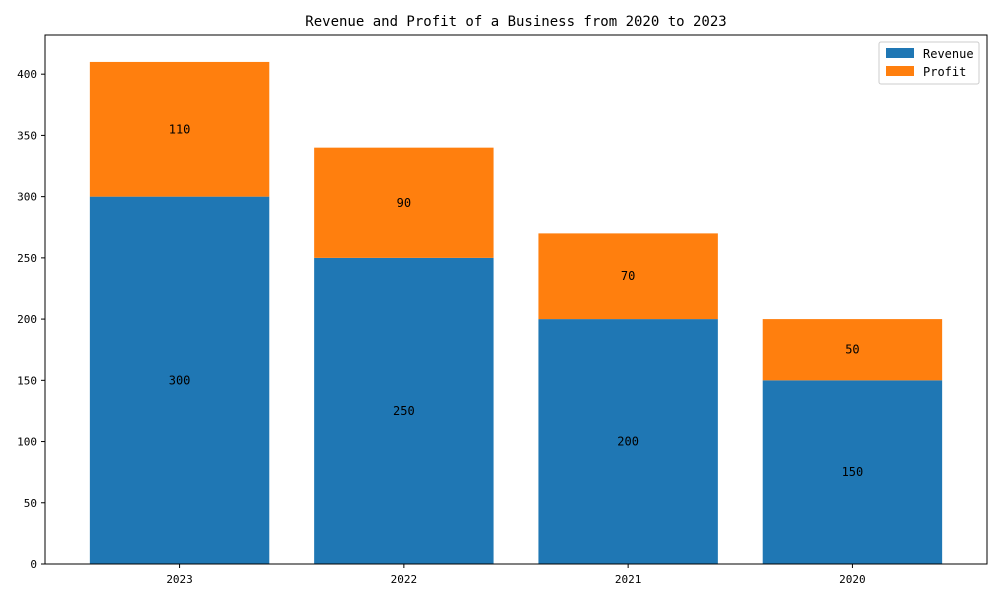 The image size is (1000, 600). Describe the element at coordinates (900, 71) in the screenshot. I see `legend-swatch-profit` at that location.